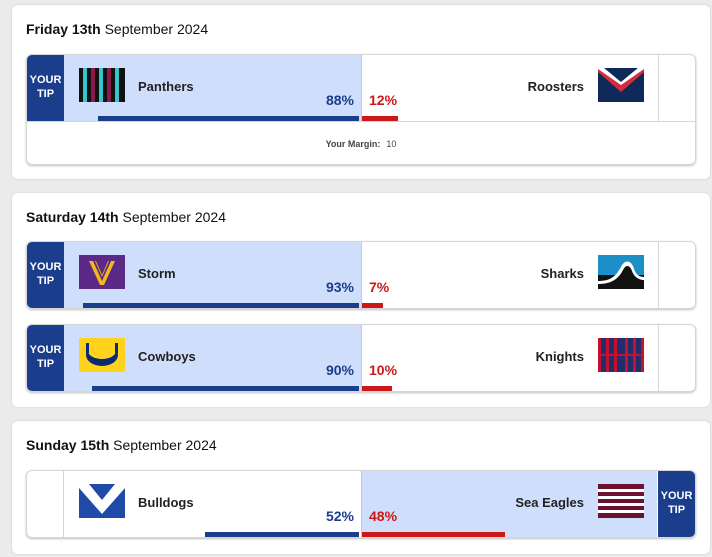 The width and height of the screenshot is (712, 557). I want to click on day-title: Saturday 14th September 2024, so click(126, 217).